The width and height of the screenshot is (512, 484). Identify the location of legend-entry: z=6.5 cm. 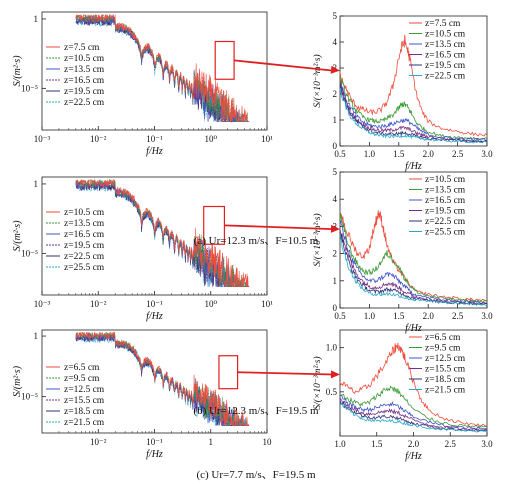
(82, 368).